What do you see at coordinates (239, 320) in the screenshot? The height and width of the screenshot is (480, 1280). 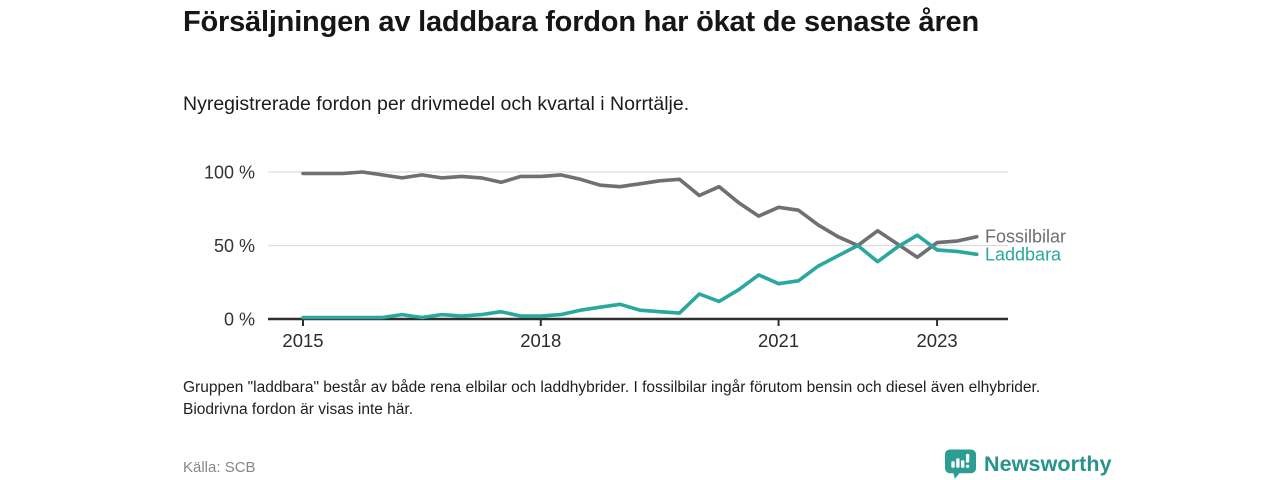 I see `y-tick-label: 0 %` at bounding box center [239, 320].